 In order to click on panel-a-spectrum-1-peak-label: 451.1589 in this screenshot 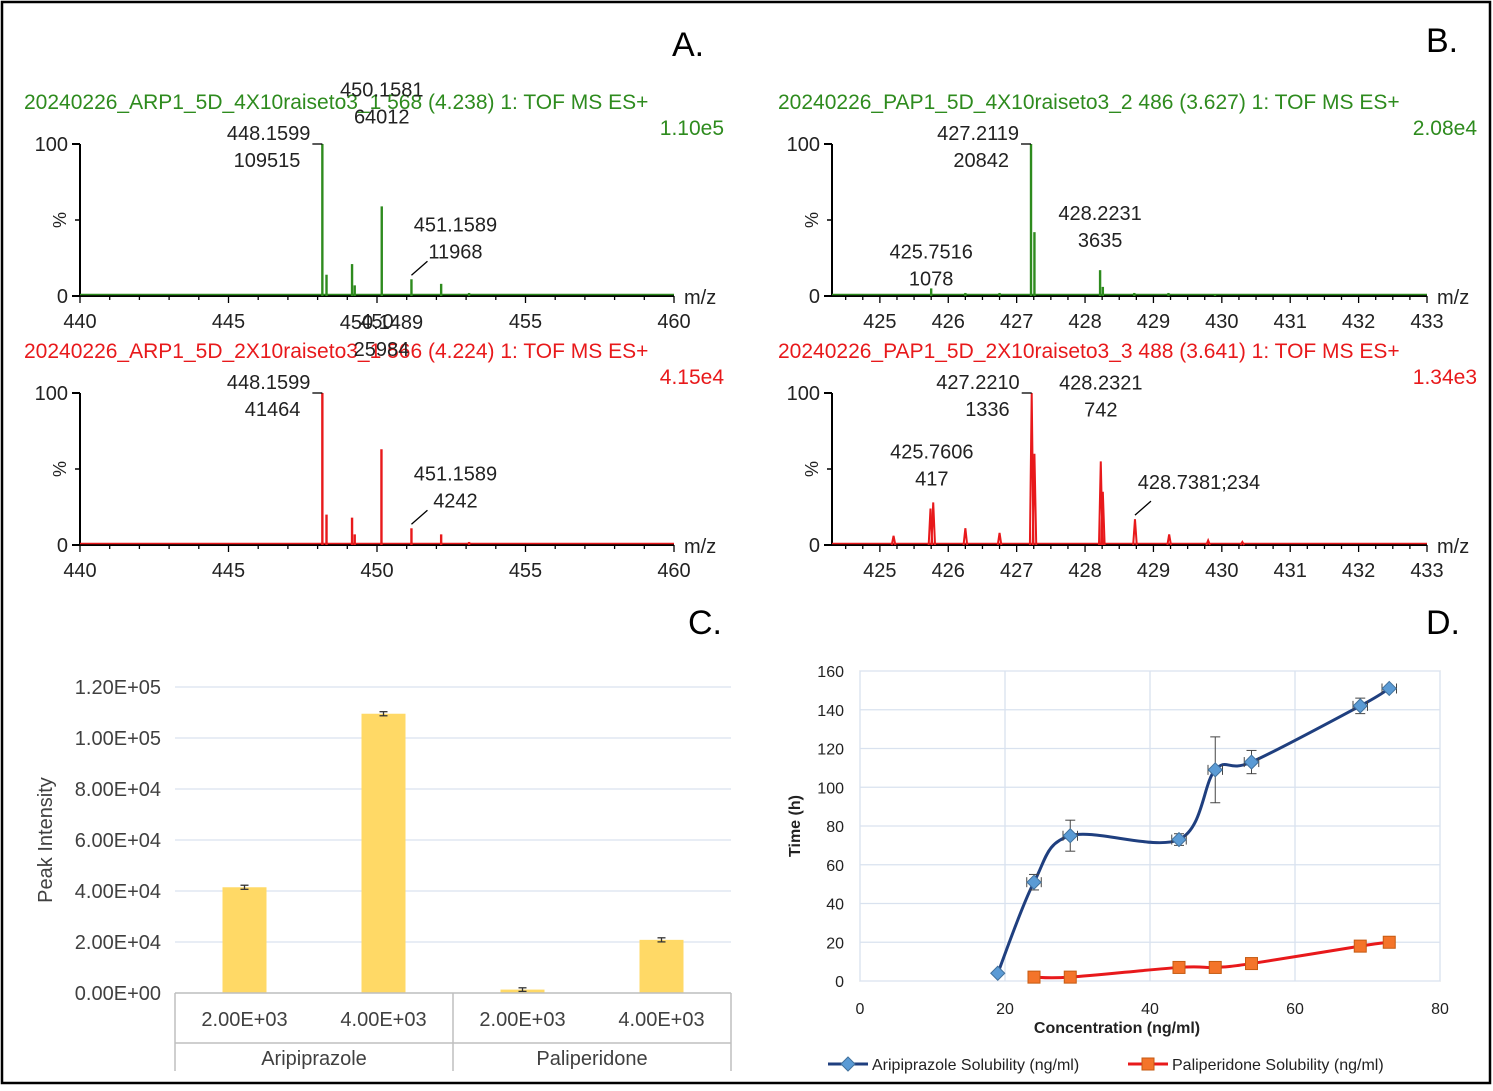, I will do `click(455, 225)`.